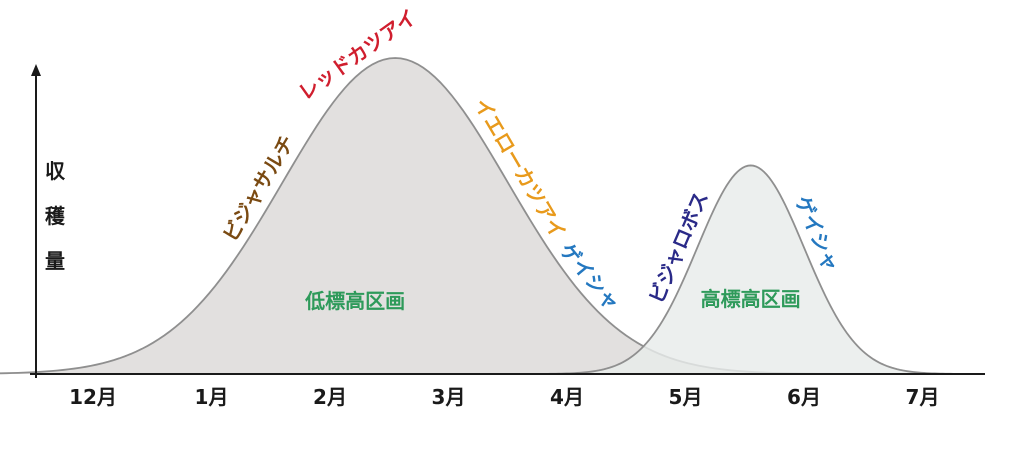 This screenshot has width=1010, height=453. What do you see at coordinates (567, 397) in the screenshot?
I see `x-tick-label: 4月` at bounding box center [567, 397].